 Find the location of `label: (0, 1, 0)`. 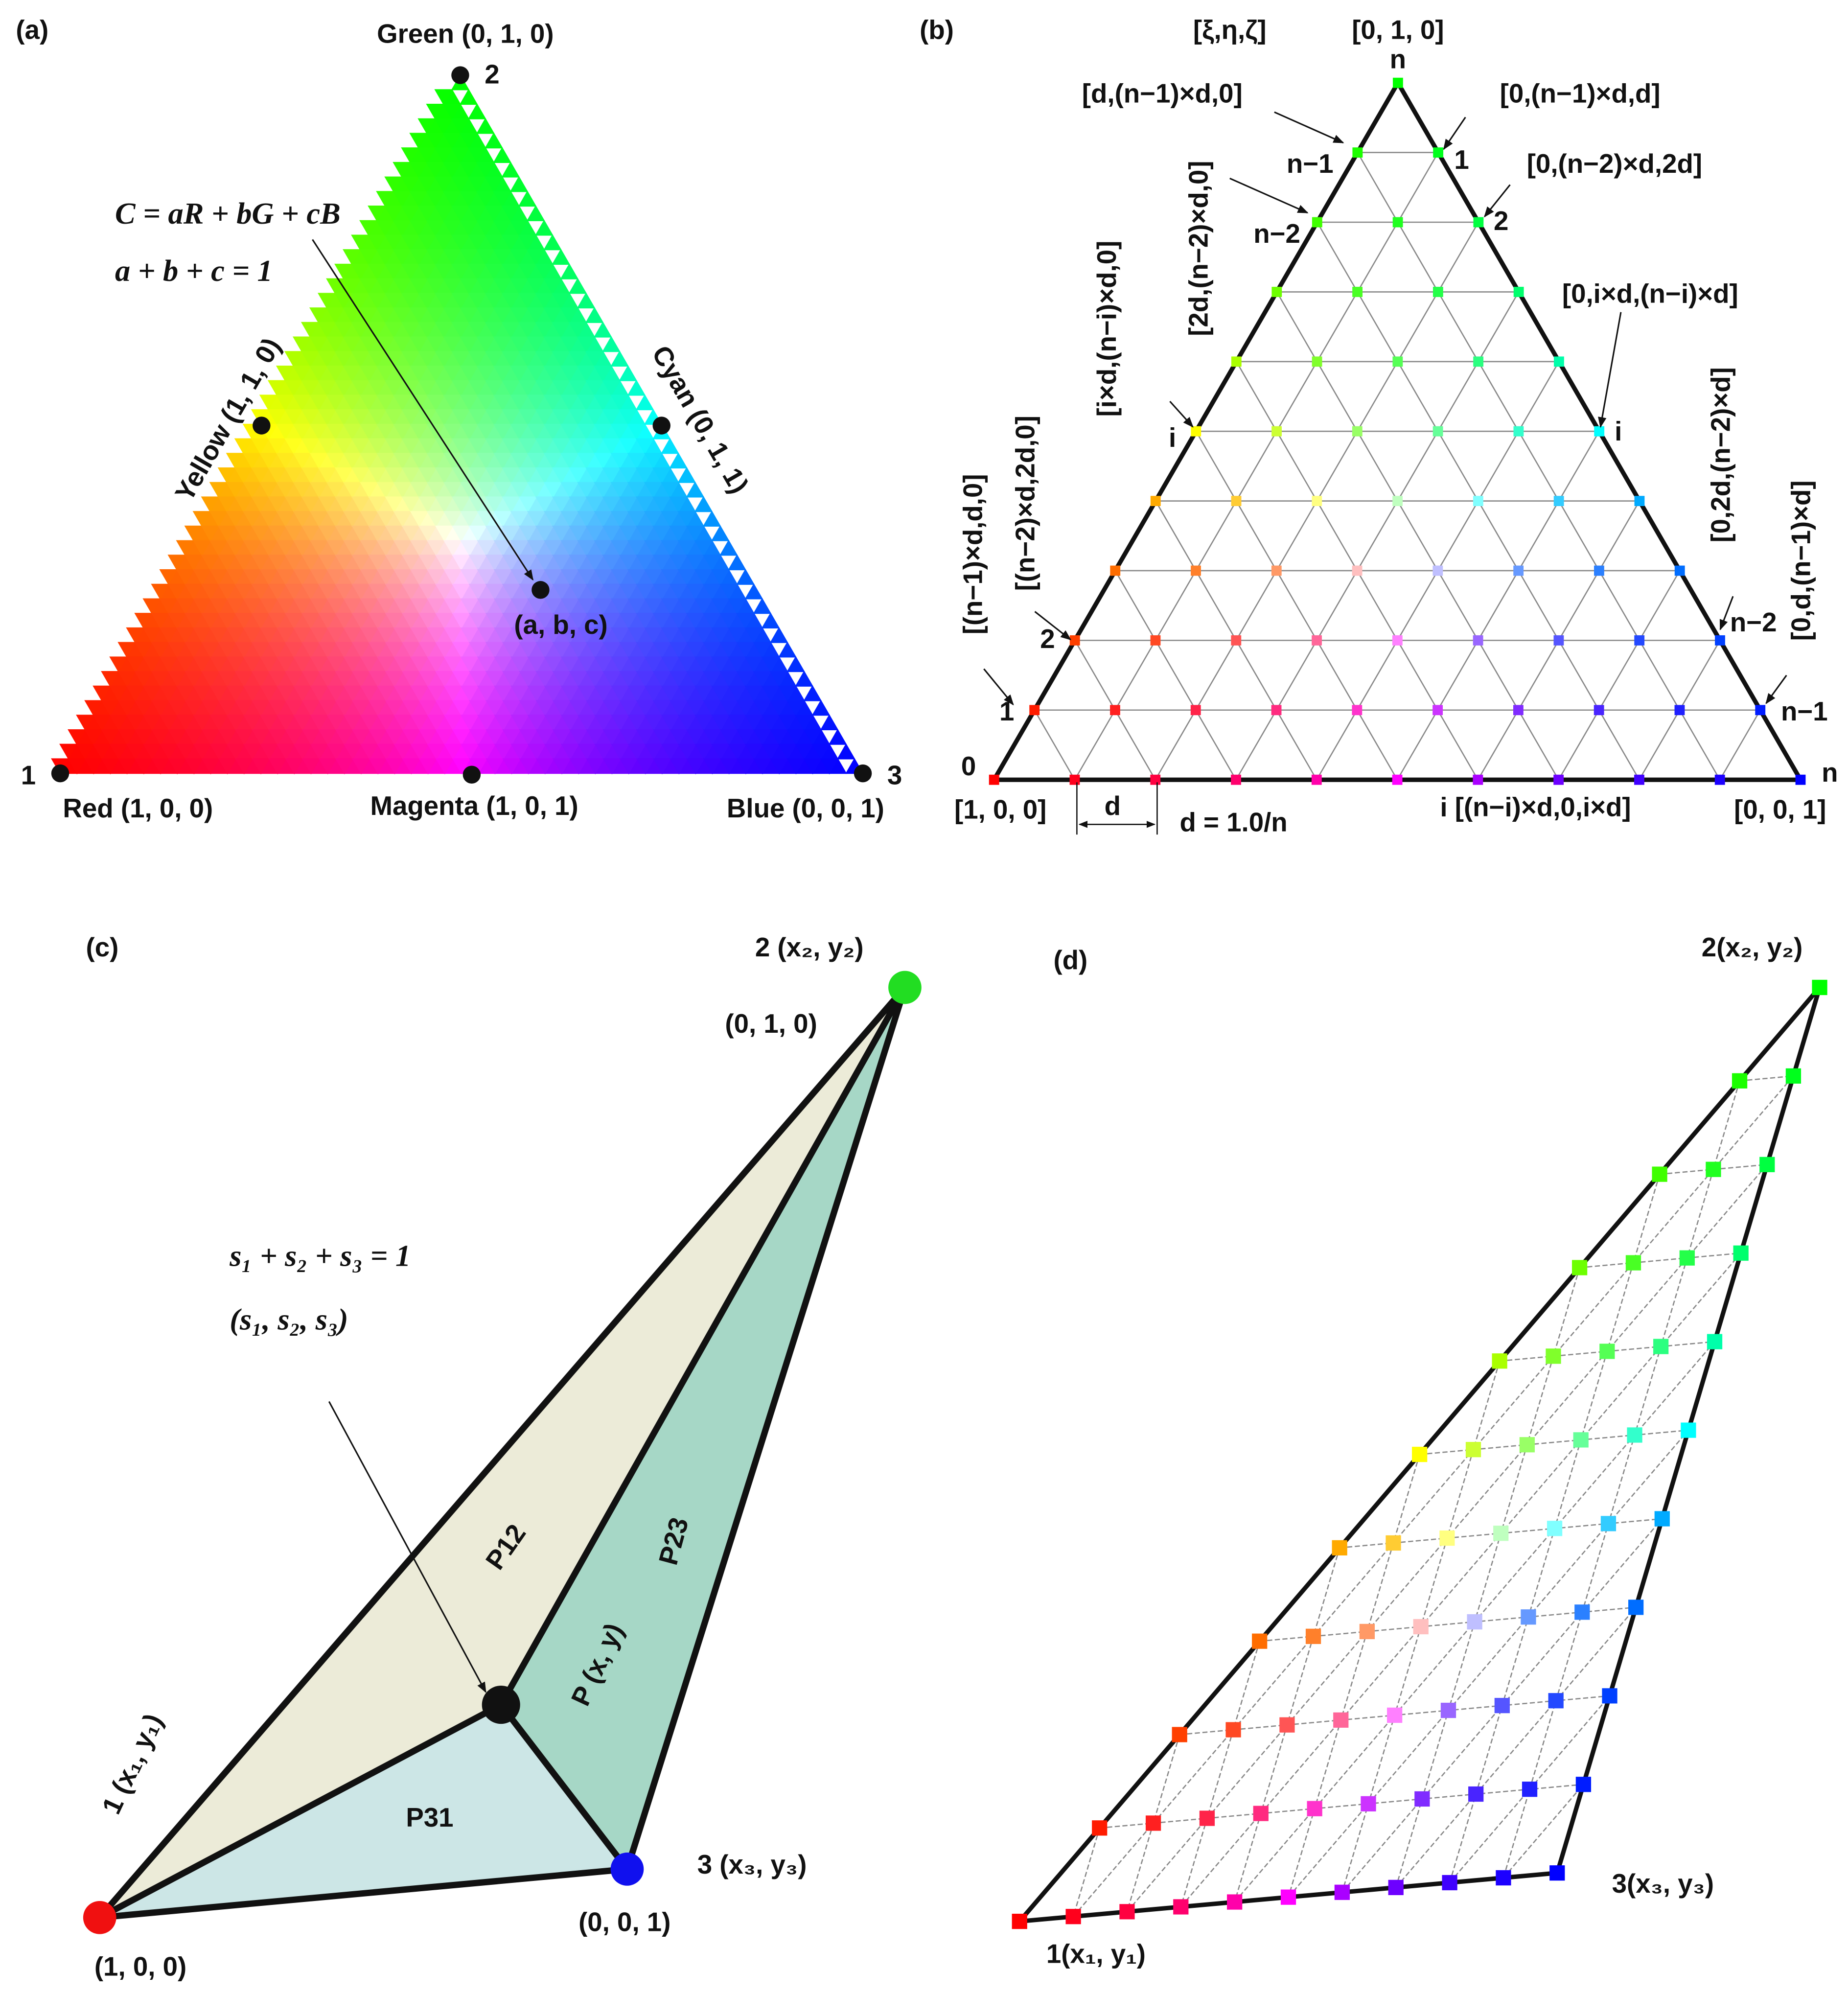

label: (0, 1, 0) is located at coordinates (771, 1024).